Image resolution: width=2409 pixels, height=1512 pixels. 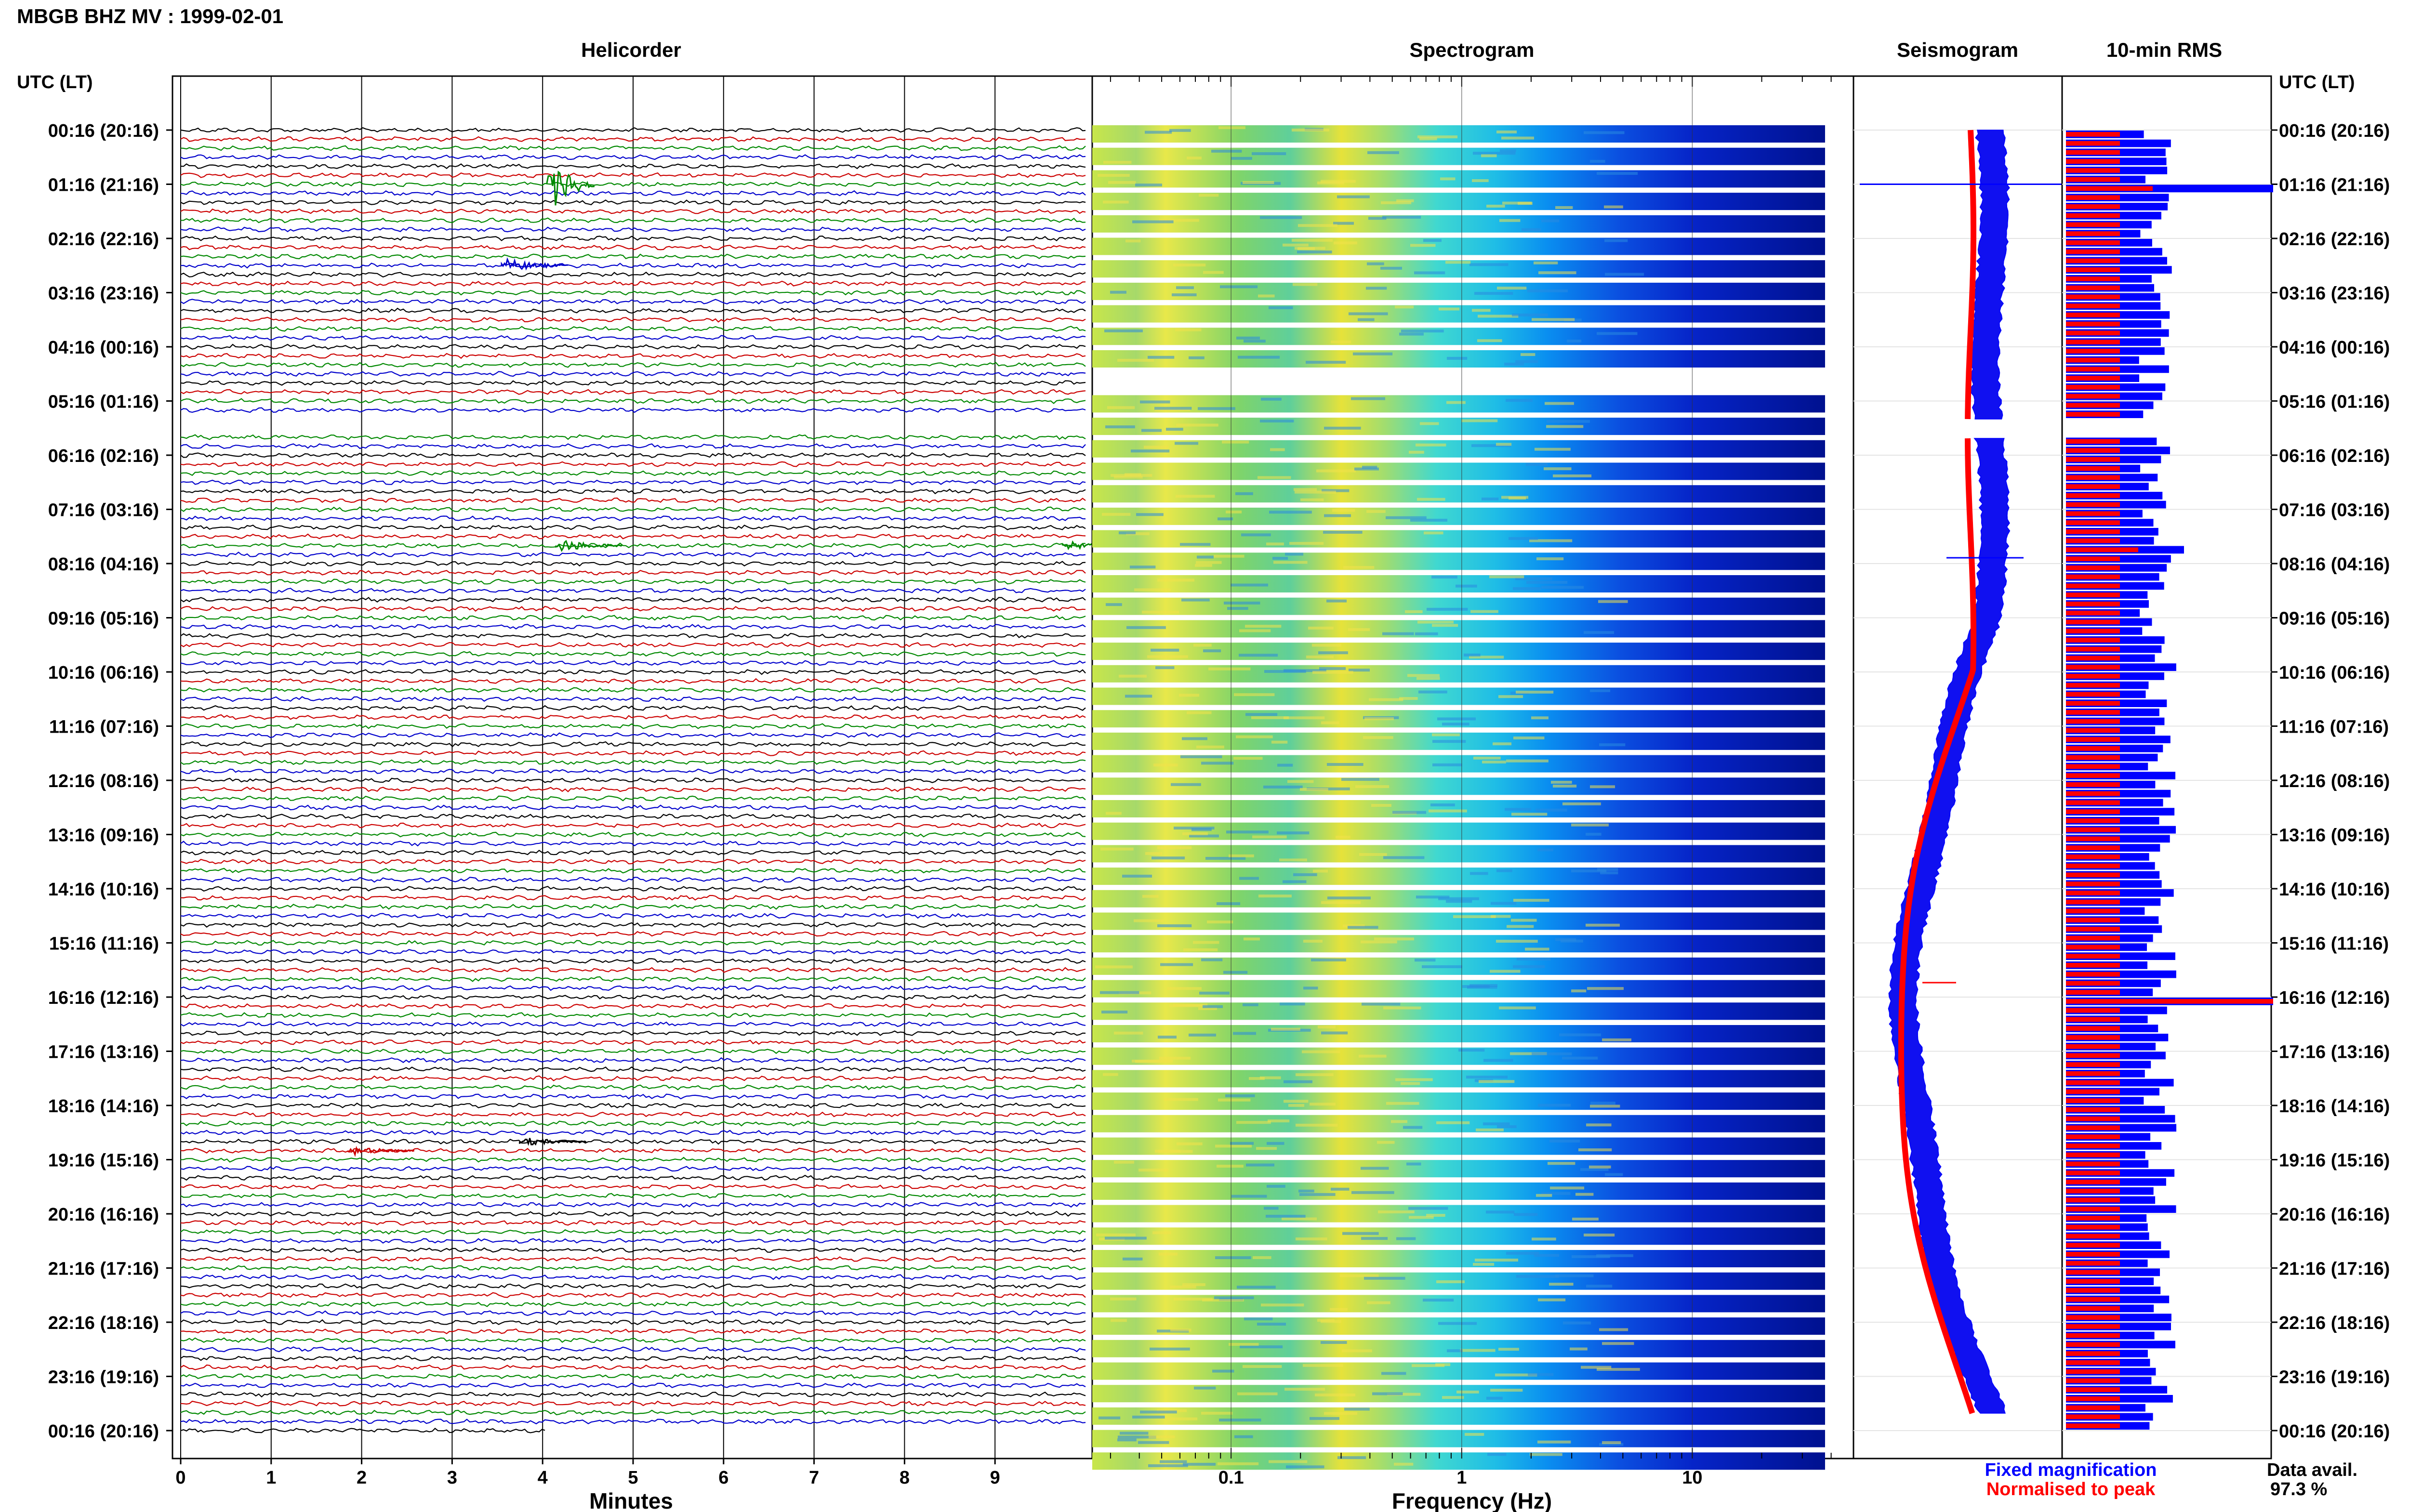 I want to click on seismogram-curves, so click(x=1961, y=772).